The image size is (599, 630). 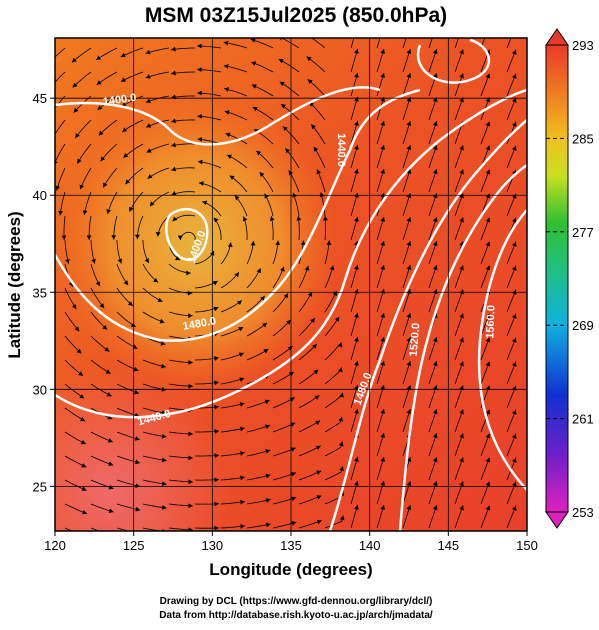 I want to click on x-tick-label: 150, so click(x=527, y=545).